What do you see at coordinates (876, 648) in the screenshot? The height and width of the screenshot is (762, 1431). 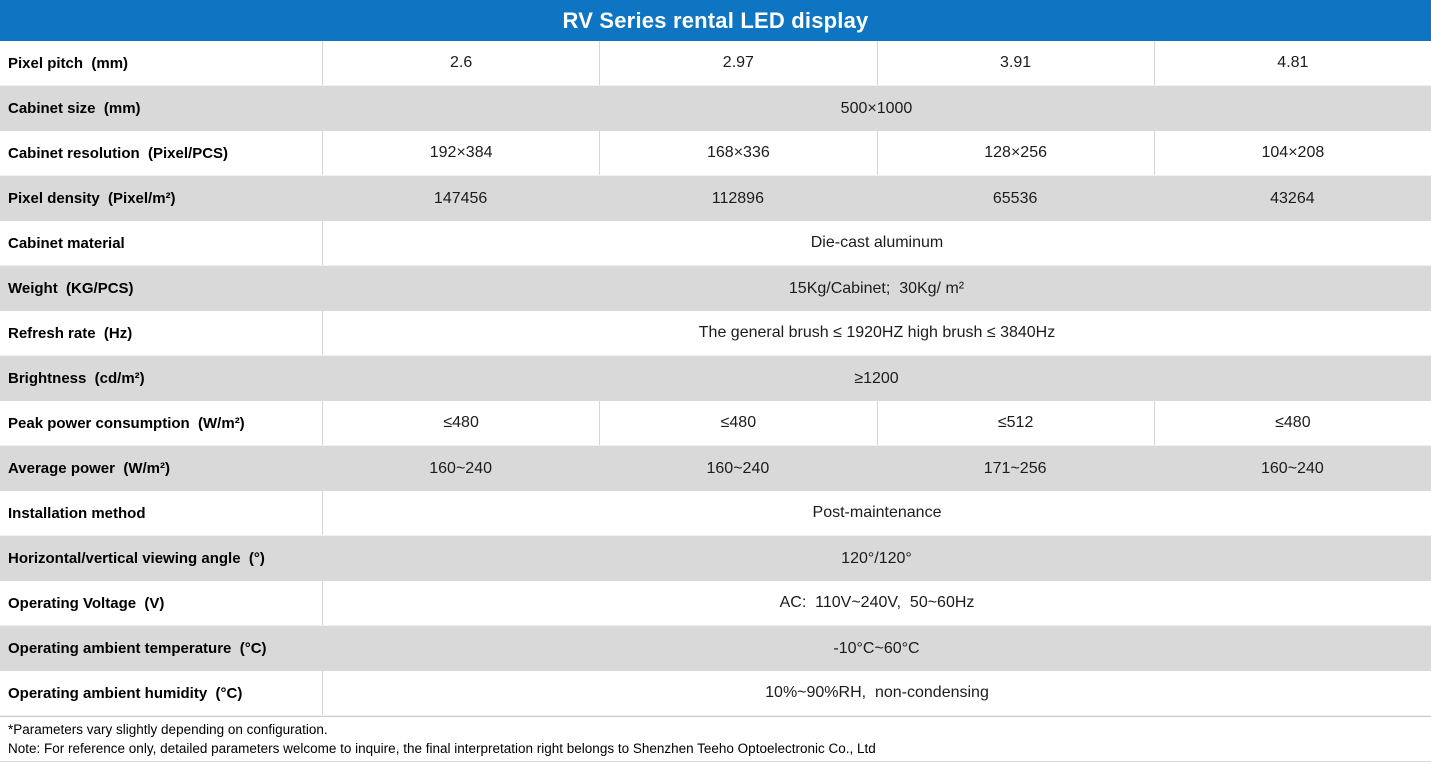 I see `merged-cell-value: -10°C~60°C` at bounding box center [876, 648].